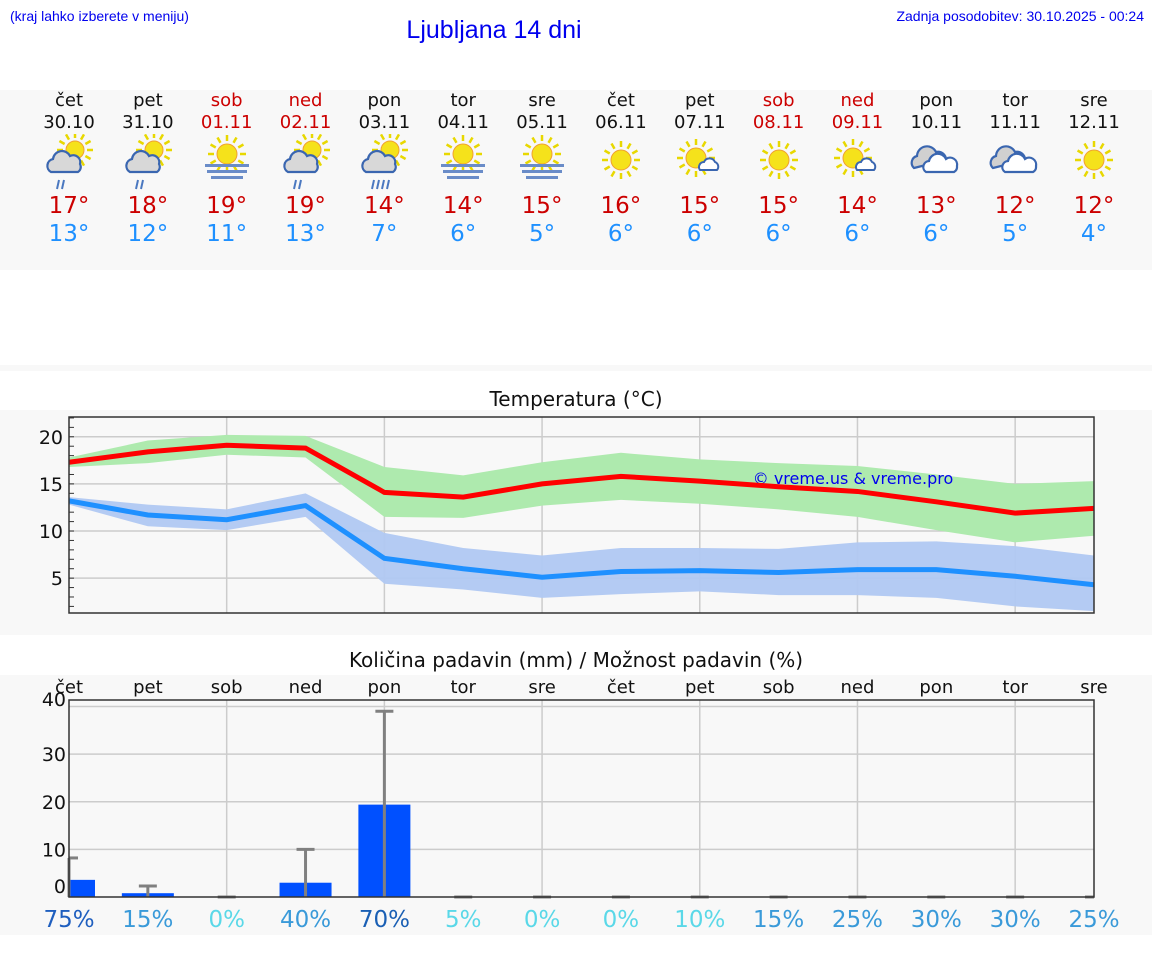 This screenshot has height=975, width=1152. Describe the element at coordinates (60, 887) in the screenshot. I see `y-tick-label: 0` at that location.